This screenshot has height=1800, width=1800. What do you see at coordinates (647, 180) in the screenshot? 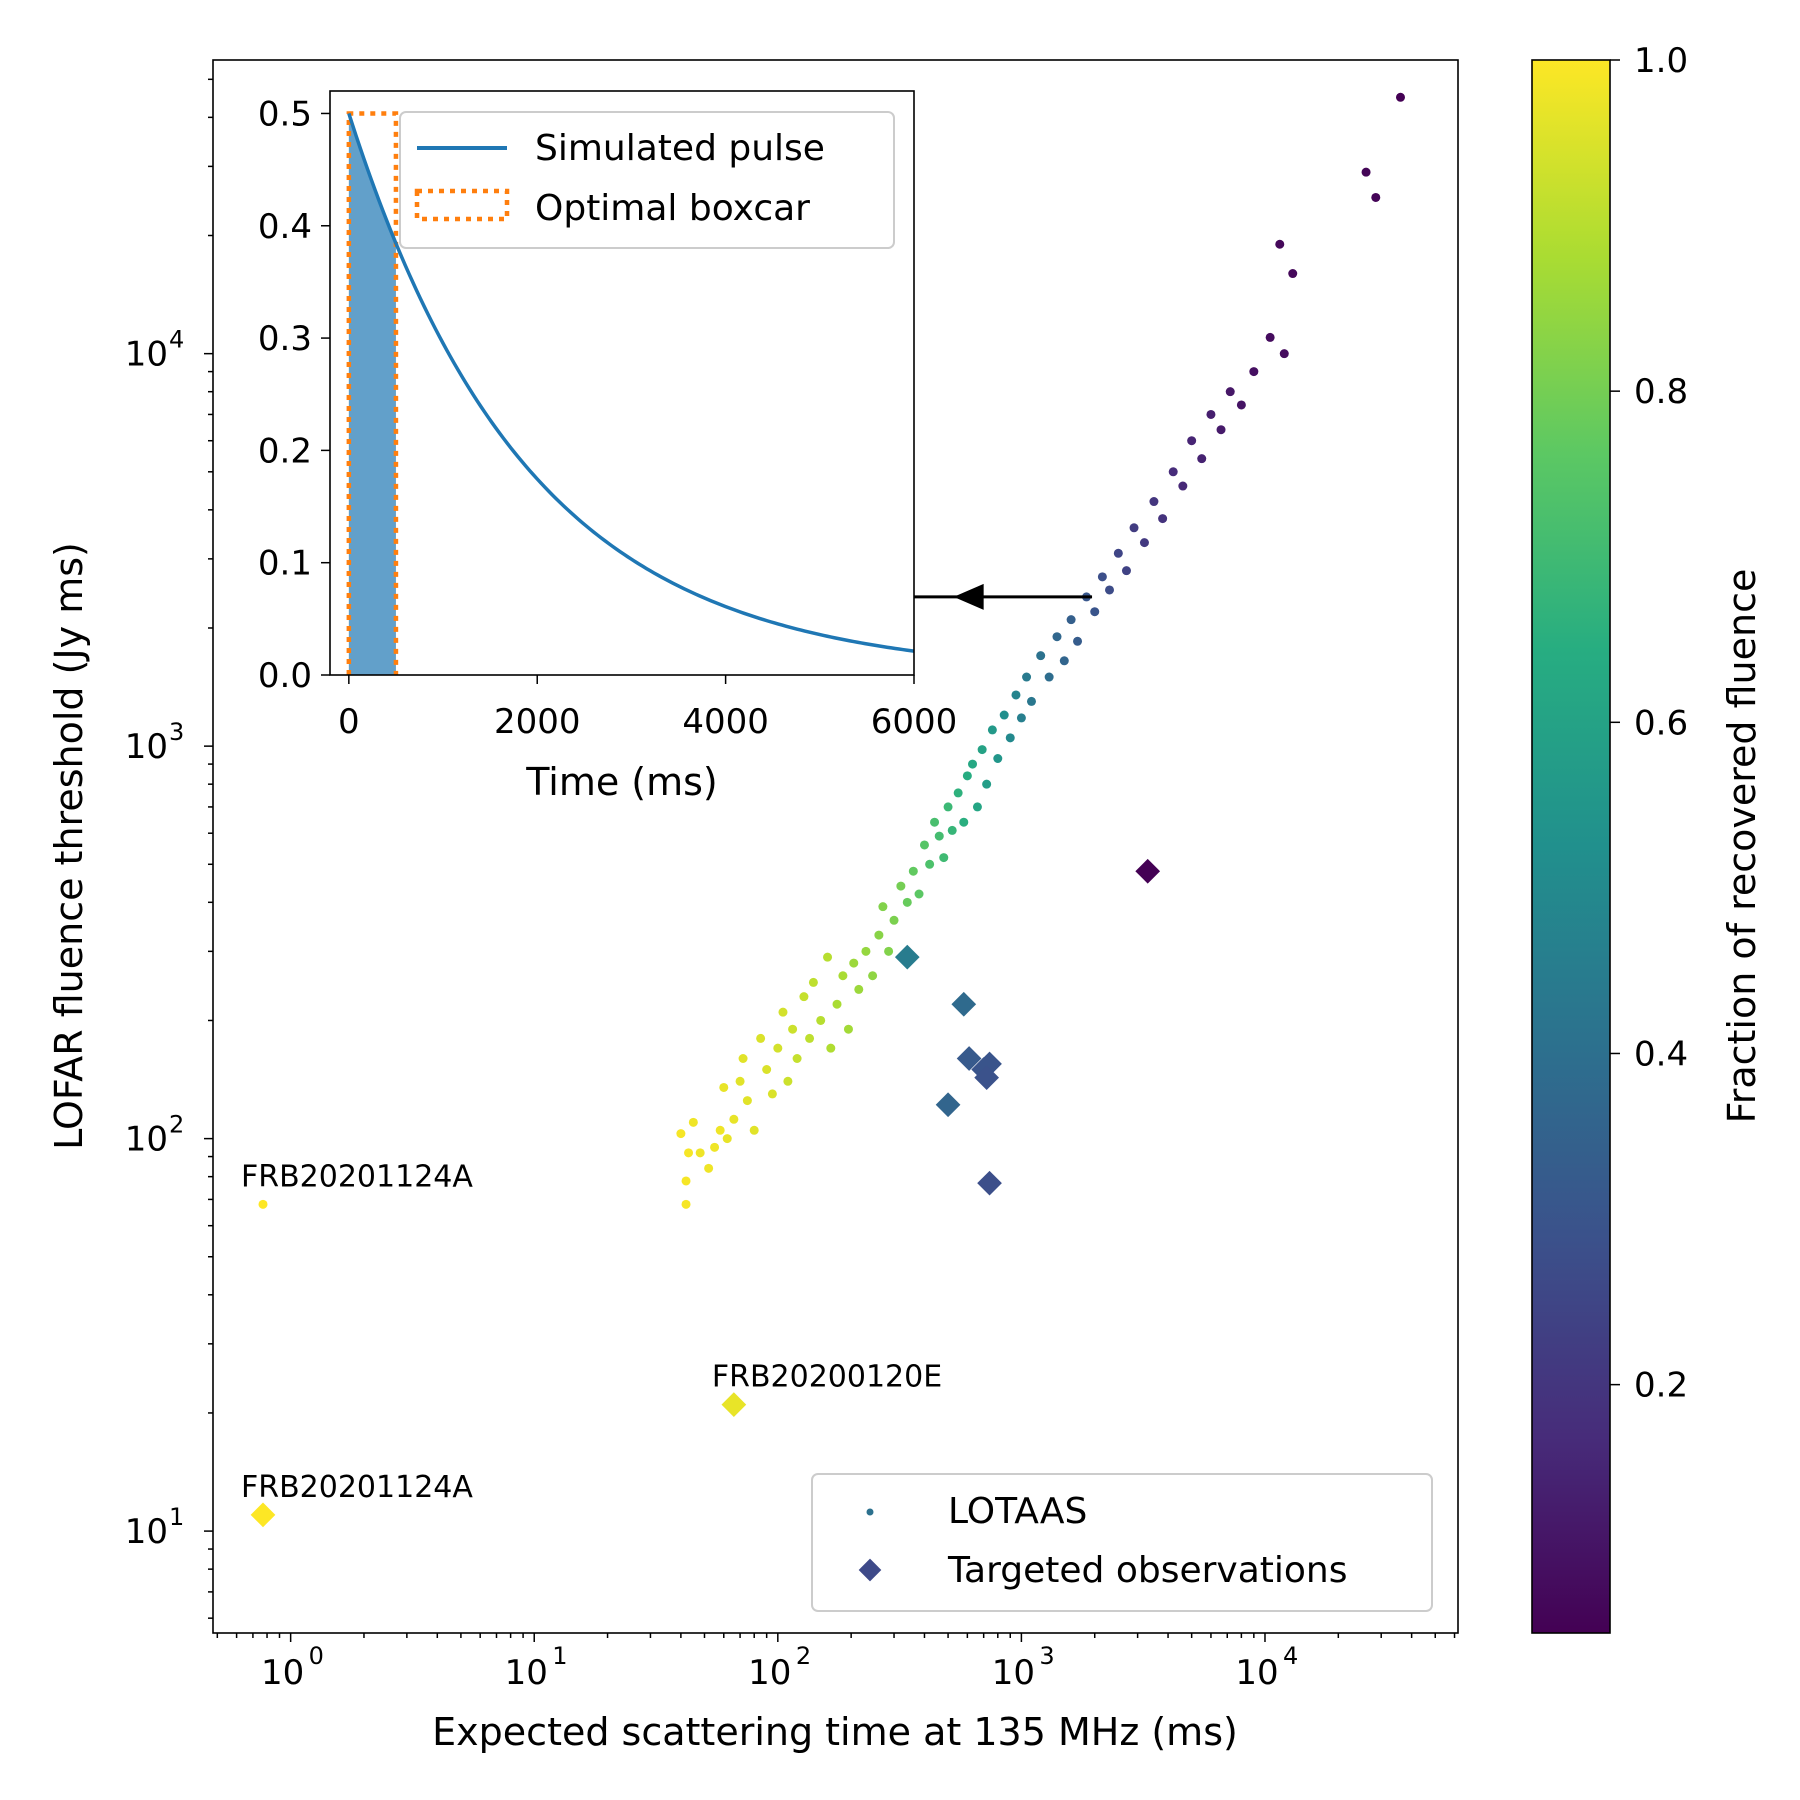
I see `inset-legend-box` at bounding box center [647, 180].